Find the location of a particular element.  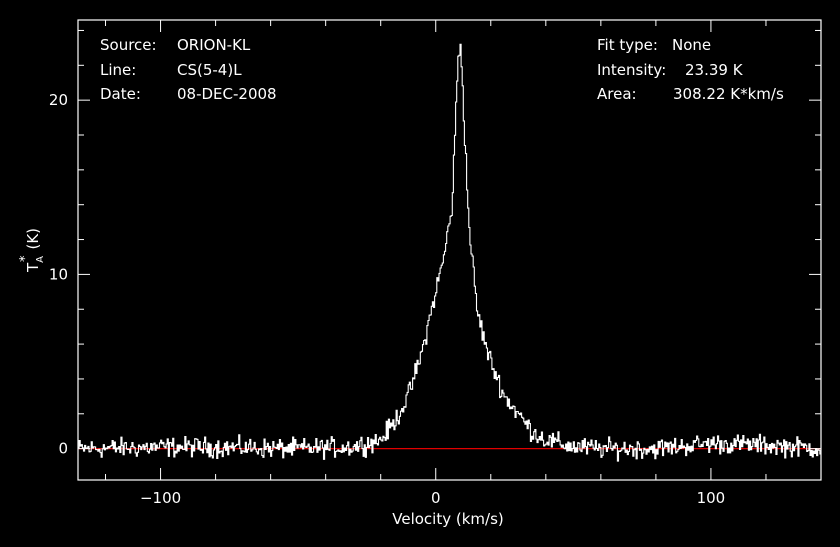

fit-type-label: Fit type: is located at coordinates (627, 45).